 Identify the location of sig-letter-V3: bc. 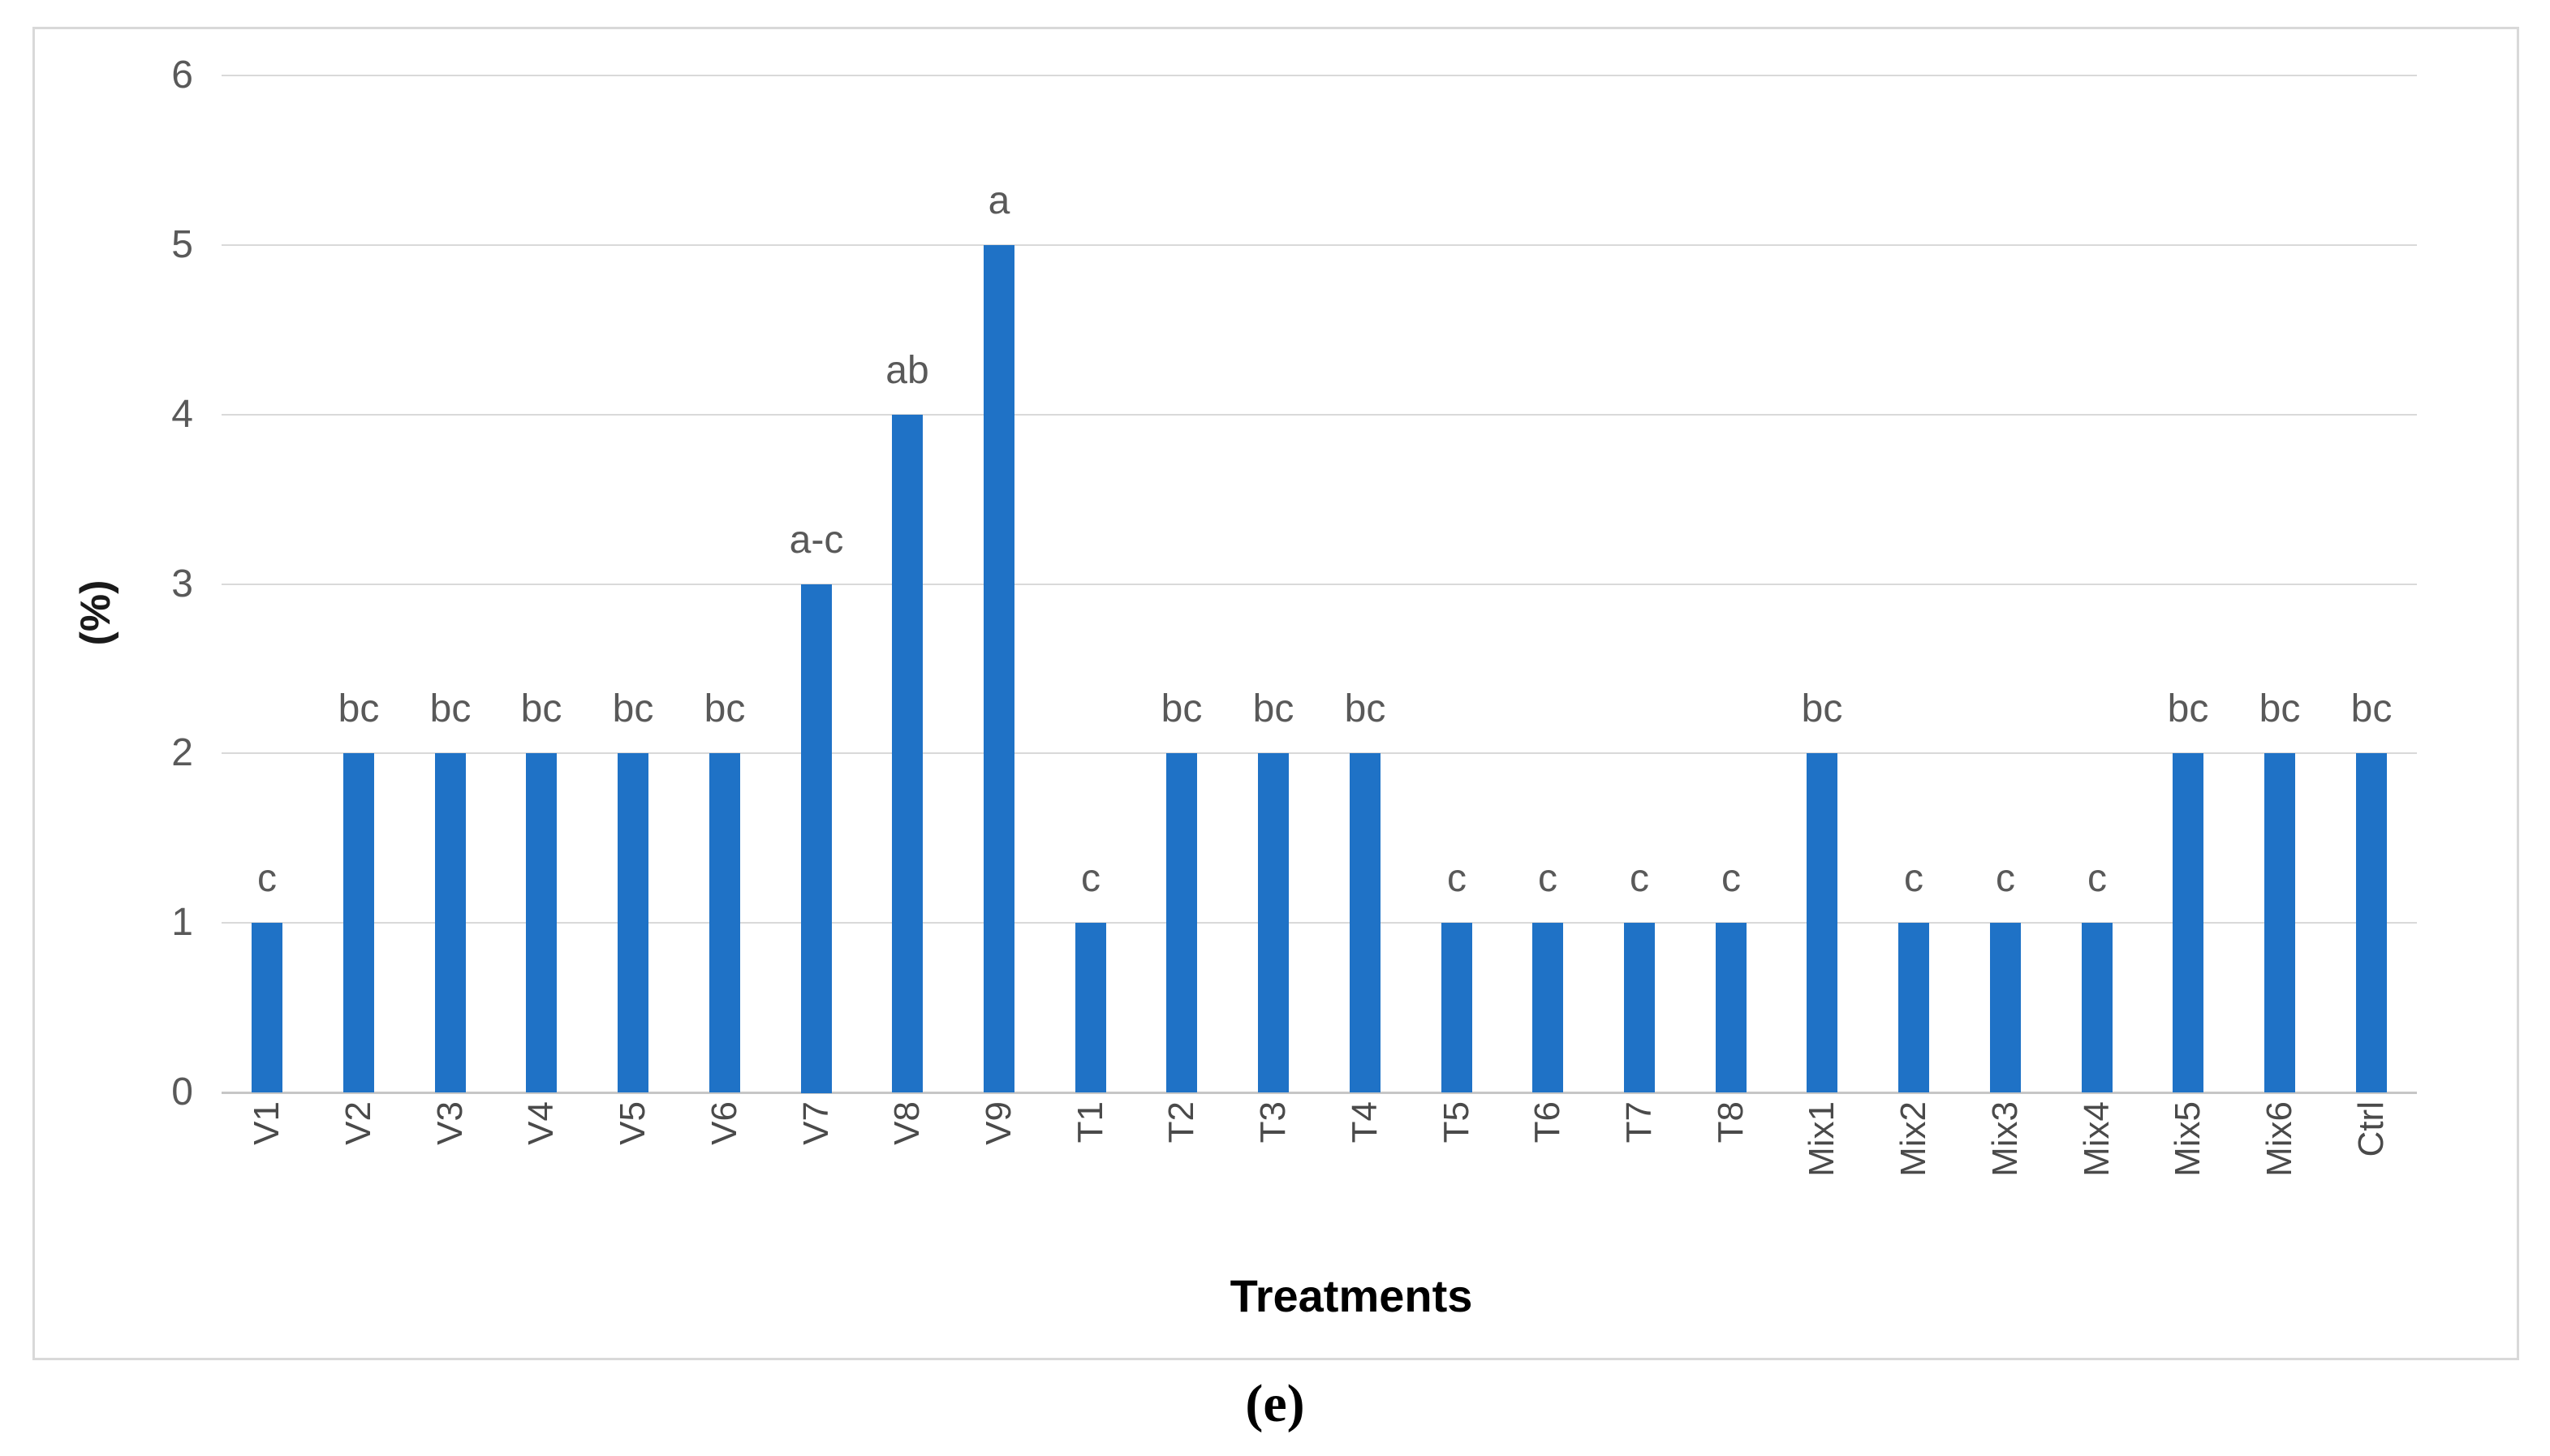
(450, 709).